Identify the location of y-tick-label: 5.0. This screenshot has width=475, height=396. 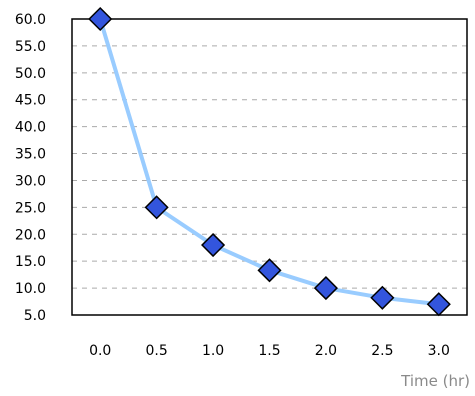
(35, 316).